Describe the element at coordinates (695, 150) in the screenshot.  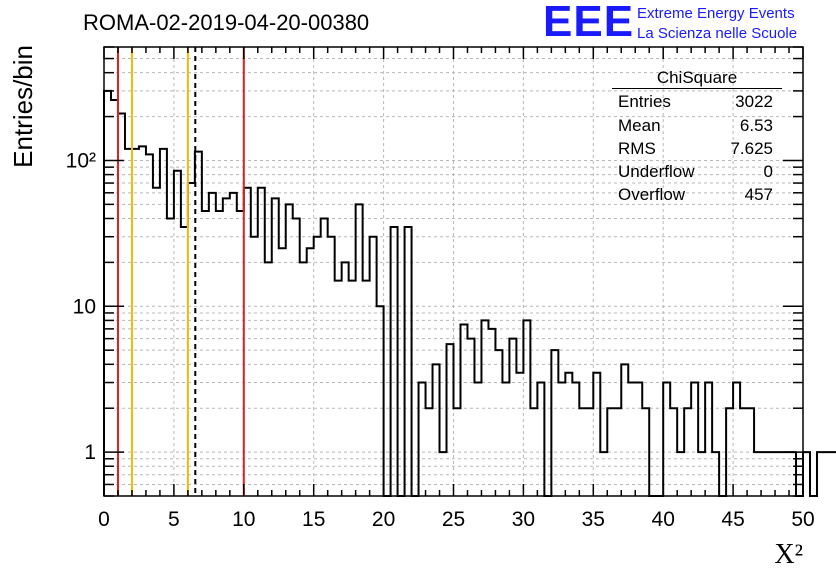
I see `stats-row-rms: RMS 7.625` at that location.